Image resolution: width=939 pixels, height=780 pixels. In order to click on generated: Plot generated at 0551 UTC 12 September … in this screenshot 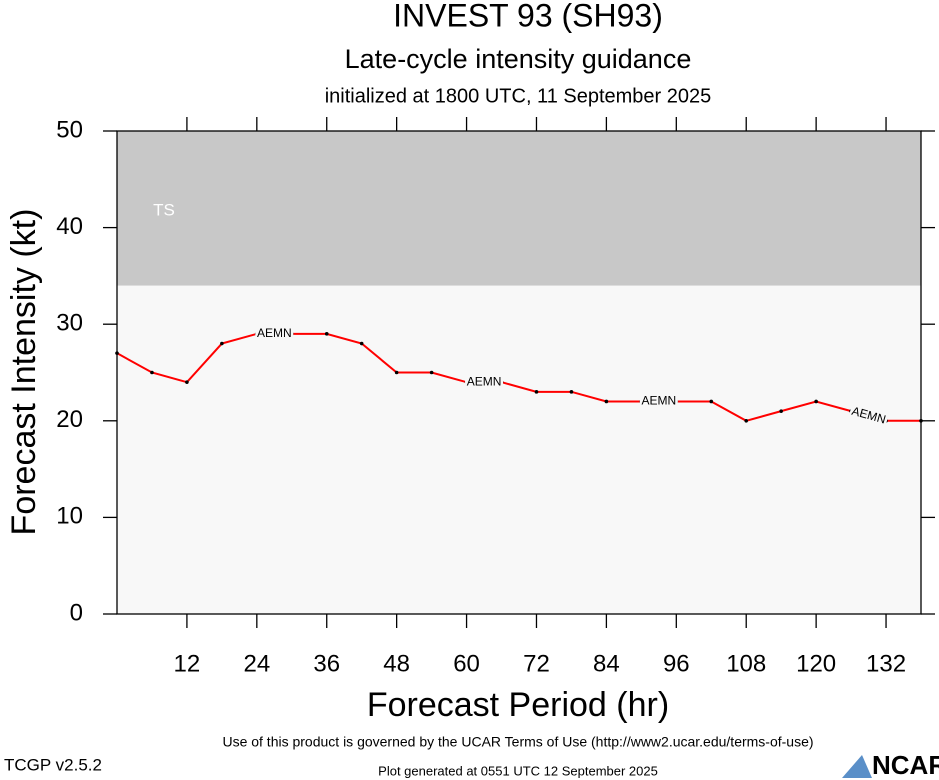, I will do `click(518, 770)`.